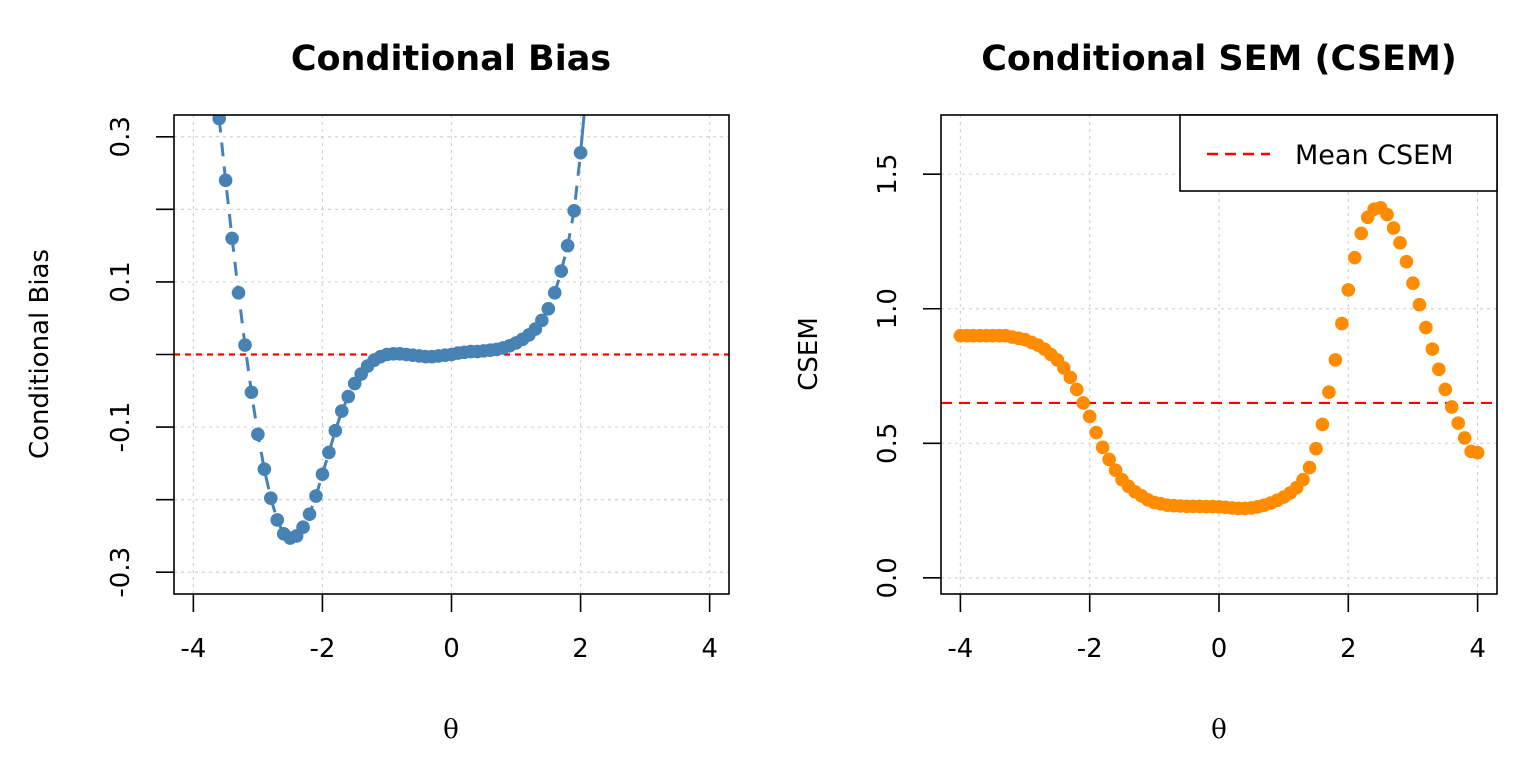 Image resolution: width=1536 pixels, height=768 pixels. I want to click on csem-series, so click(1219, 358).